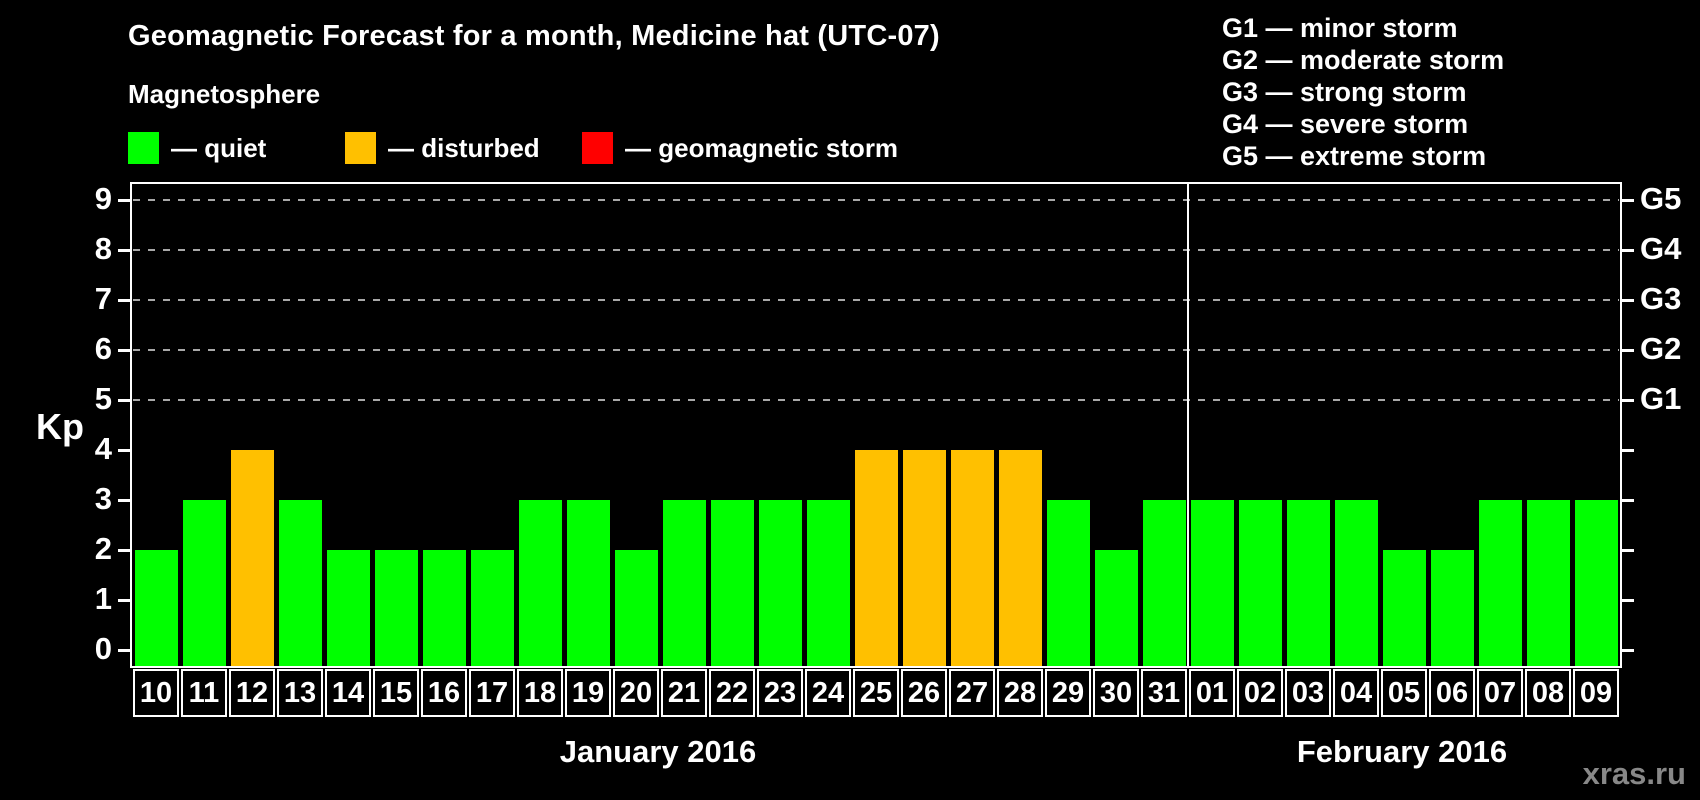  Describe the element at coordinates (103, 298) in the screenshot. I see `y-tick-label-7: 7` at that location.